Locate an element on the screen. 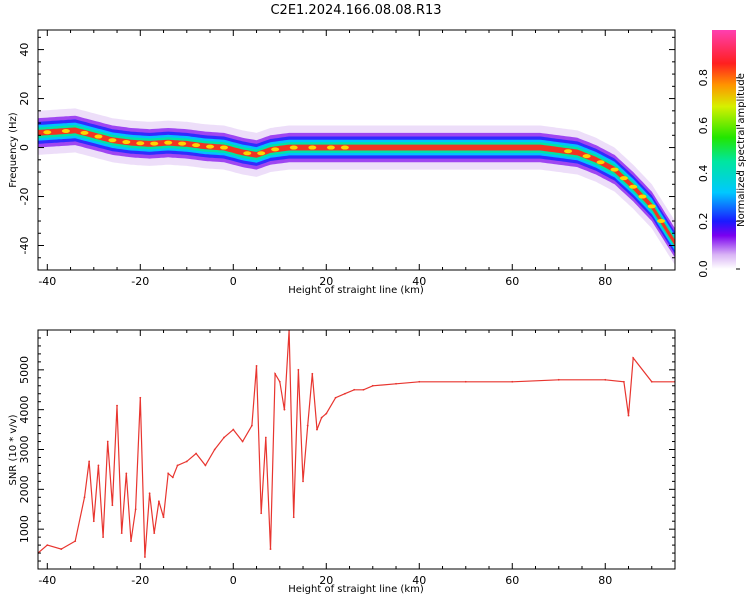 The width and height of the screenshot is (750, 600). chart-title: C2E1.2024.166.08.08.R13 is located at coordinates (355, 10).